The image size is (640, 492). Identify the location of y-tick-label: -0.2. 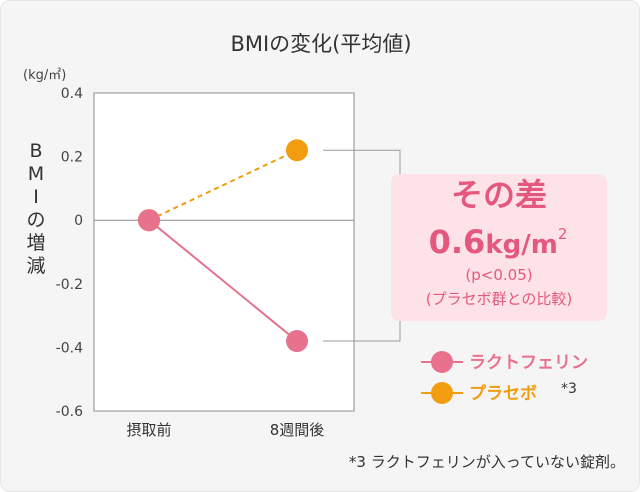
(69, 285).